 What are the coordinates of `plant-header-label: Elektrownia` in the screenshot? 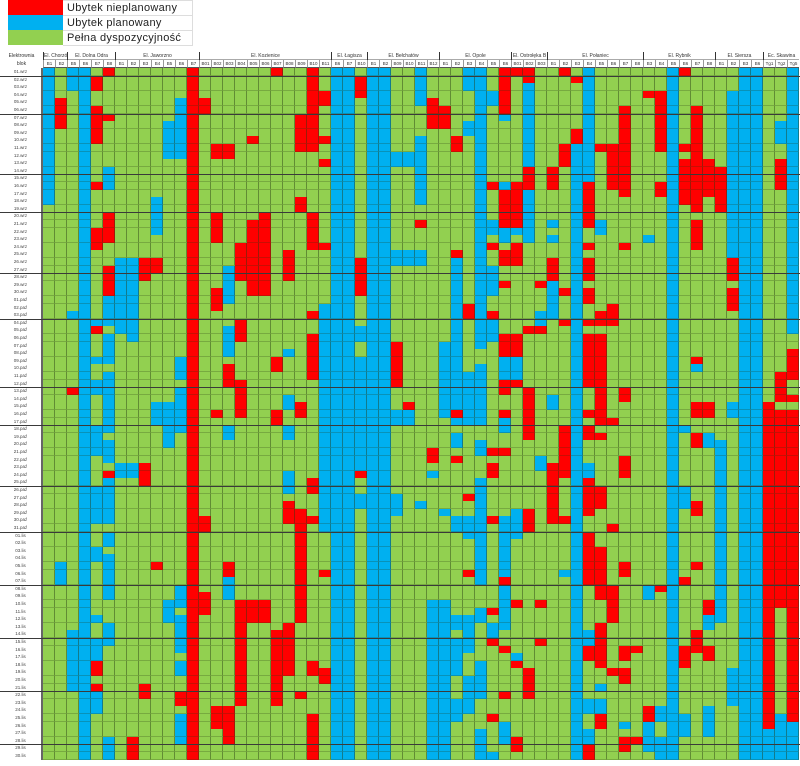 It's located at (21, 56).